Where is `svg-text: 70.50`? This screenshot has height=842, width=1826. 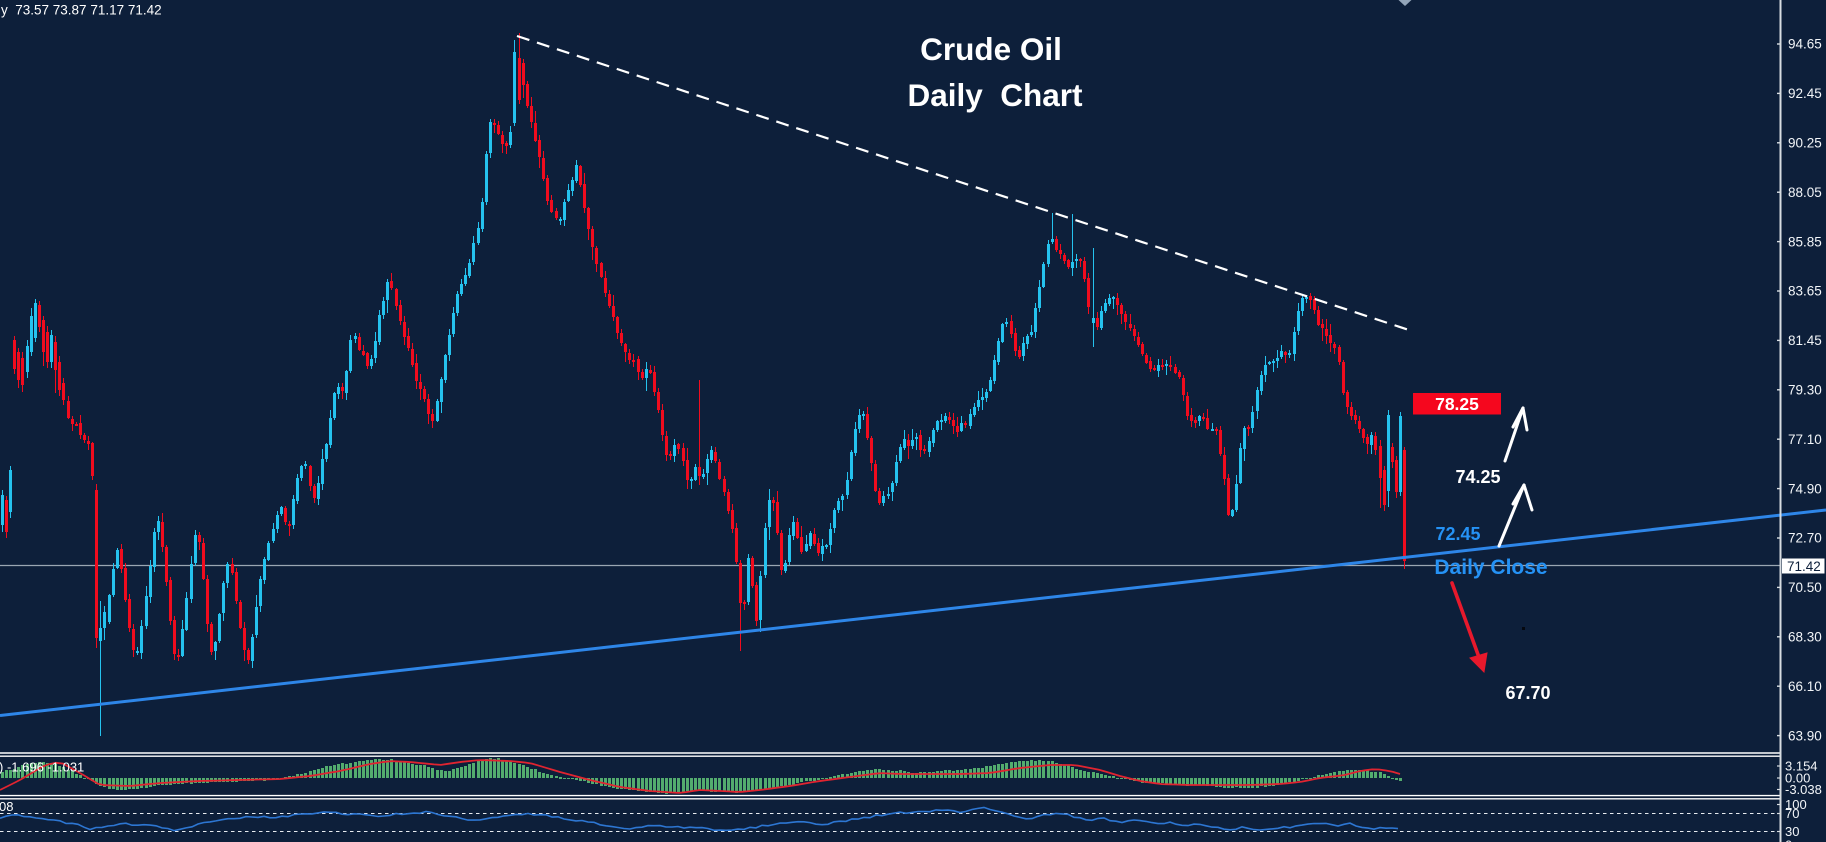
svg-text: 70.50 is located at coordinates (1805, 587).